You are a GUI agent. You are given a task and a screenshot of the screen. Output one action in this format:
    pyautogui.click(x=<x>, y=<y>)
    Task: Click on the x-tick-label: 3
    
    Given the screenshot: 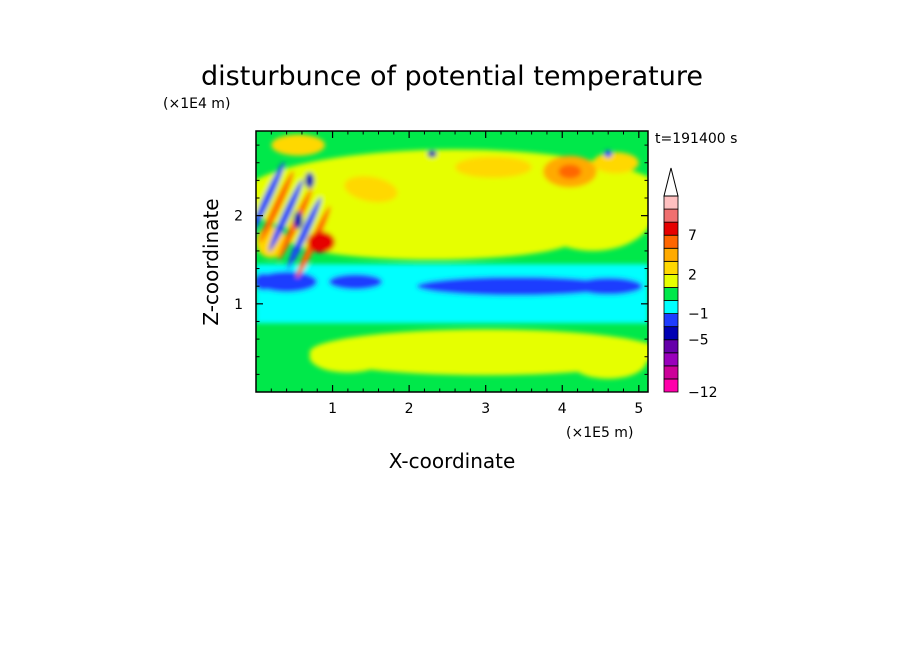 What is the action you would take?
    pyautogui.click(x=485, y=409)
    